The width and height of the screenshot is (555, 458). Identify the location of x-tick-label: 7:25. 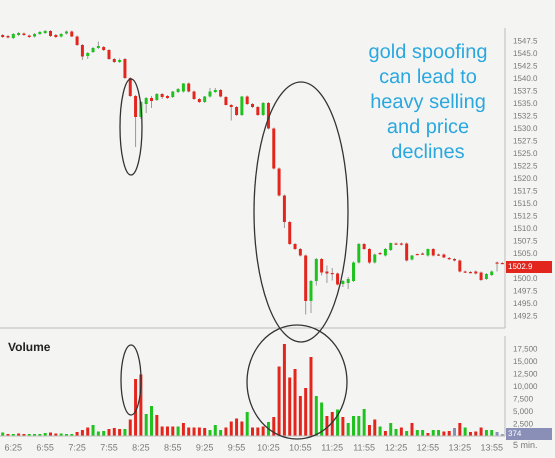
(77, 447).